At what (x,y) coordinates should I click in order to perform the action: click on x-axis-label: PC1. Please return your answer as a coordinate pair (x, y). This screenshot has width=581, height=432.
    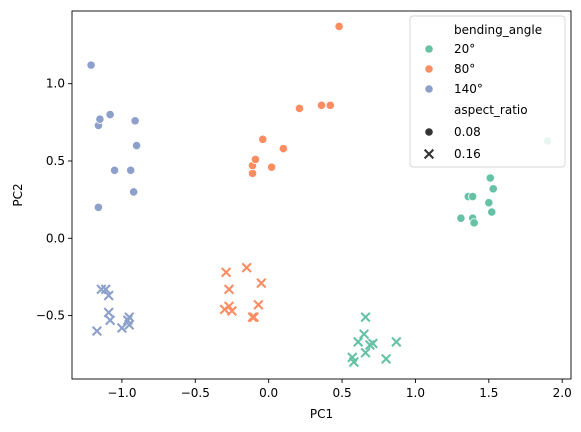
    Looking at the image, I should click on (321, 414).